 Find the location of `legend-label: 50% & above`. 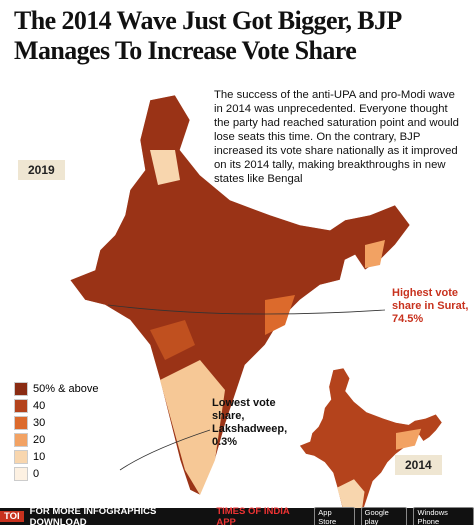

legend-label: 50% & above is located at coordinates (66, 388).